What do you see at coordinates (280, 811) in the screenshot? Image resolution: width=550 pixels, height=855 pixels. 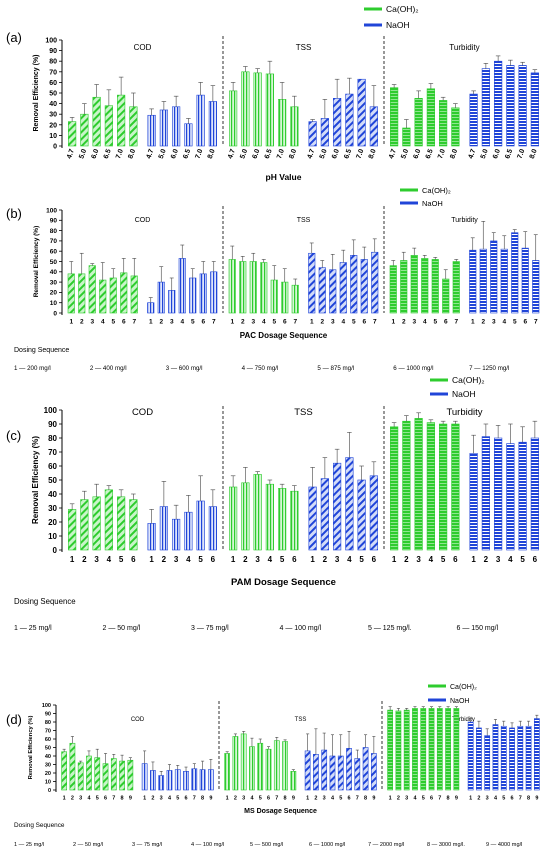 I see `x-axis-title: MS Dosage Sequence` at bounding box center [280, 811].